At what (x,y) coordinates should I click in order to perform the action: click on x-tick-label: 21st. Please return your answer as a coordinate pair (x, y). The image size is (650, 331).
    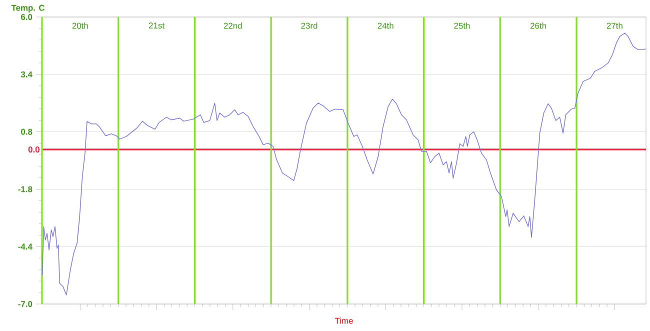
    Looking at the image, I should click on (156, 25).